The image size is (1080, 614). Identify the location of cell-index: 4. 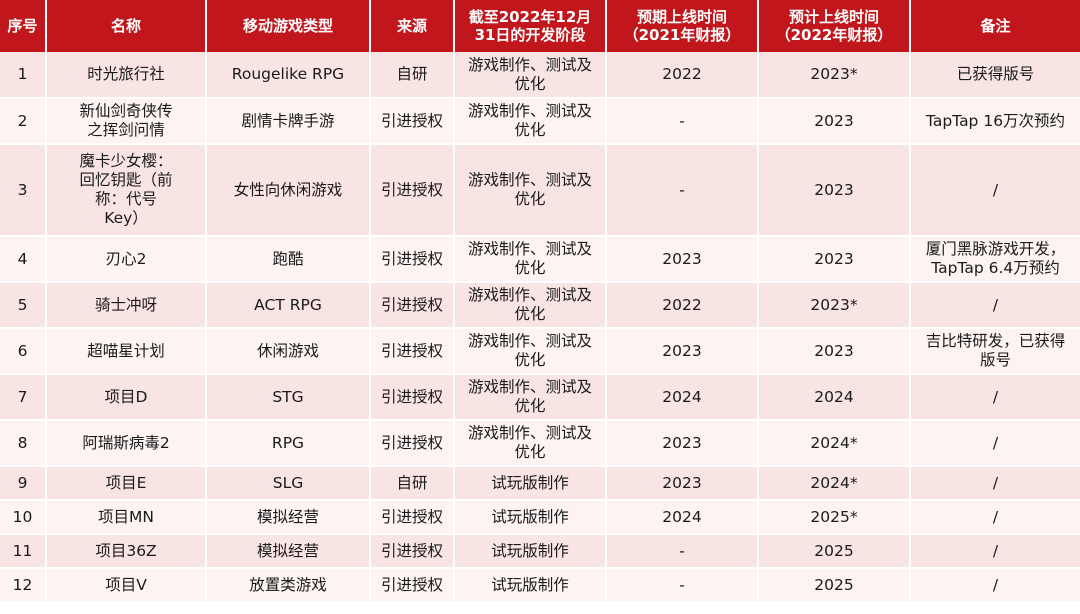
(23, 259).